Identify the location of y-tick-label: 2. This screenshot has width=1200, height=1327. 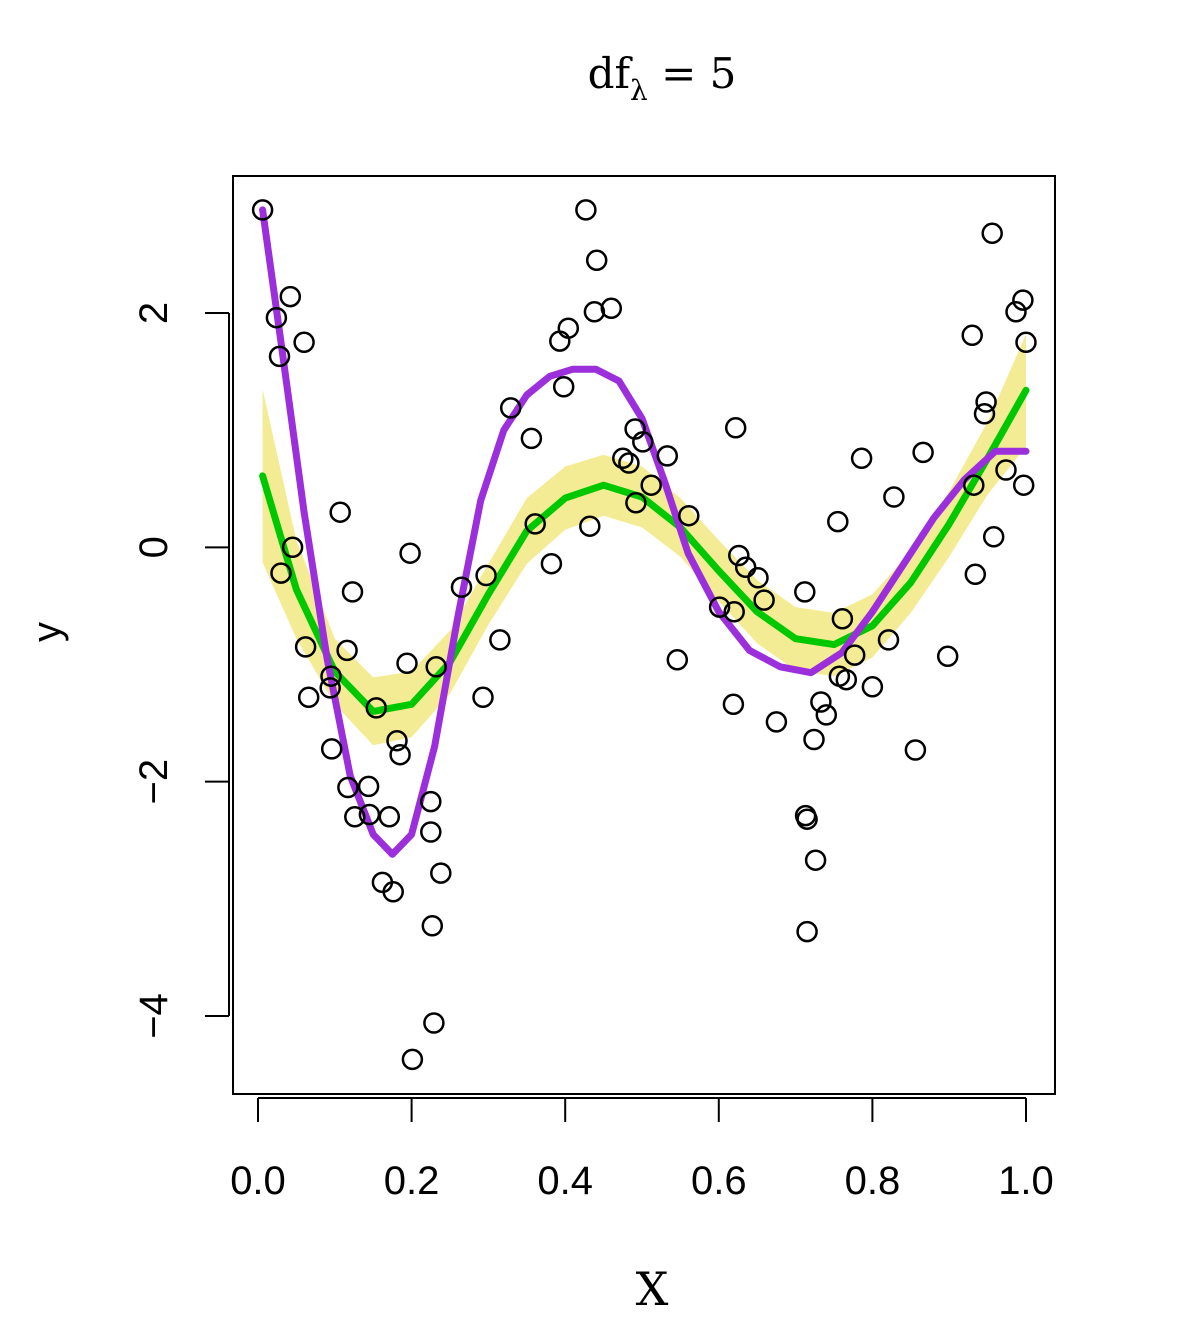
(154, 313).